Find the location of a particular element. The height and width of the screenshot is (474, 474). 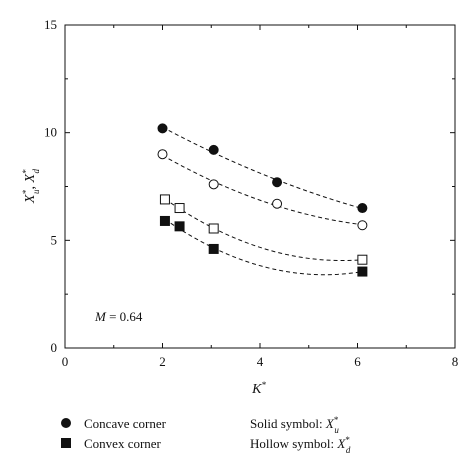

y-tick-label: 10 is located at coordinates (50, 132).